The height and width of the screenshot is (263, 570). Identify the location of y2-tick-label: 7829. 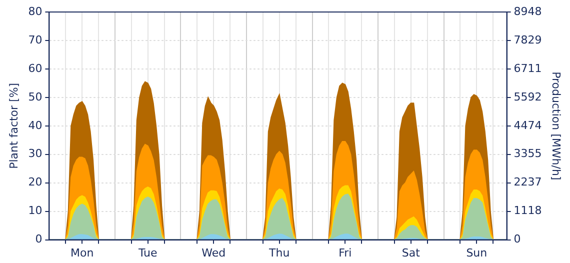
(528, 39).